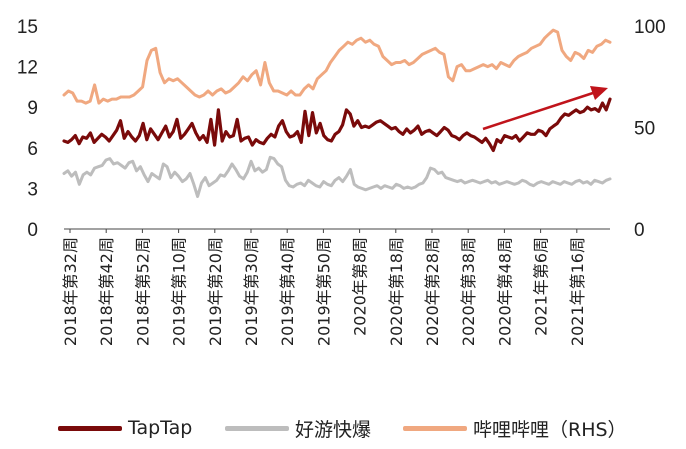  What do you see at coordinates (337, 66) in the screenshot?
I see `series-line-bilibili` at bounding box center [337, 66].